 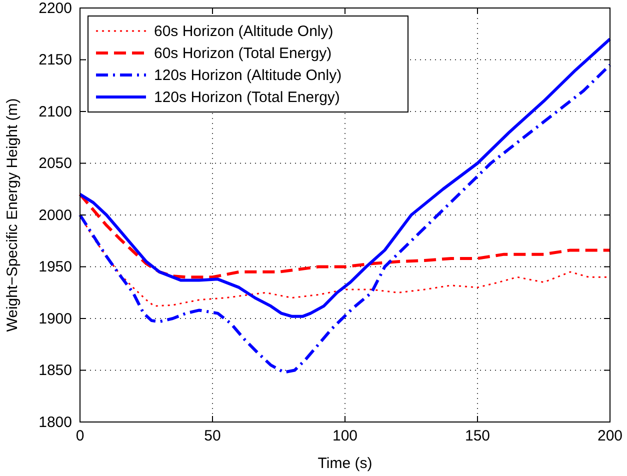 I want to click on legend-label: 120s Horizon (Total Energy), so click(x=247, y=97).